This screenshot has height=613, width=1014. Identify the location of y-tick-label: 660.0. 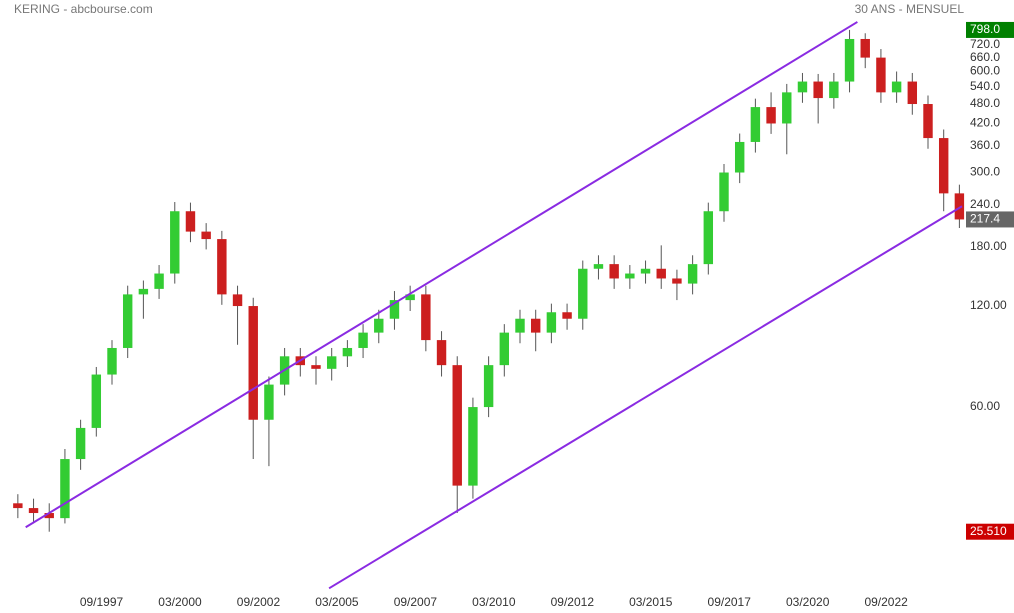
(985, 57).